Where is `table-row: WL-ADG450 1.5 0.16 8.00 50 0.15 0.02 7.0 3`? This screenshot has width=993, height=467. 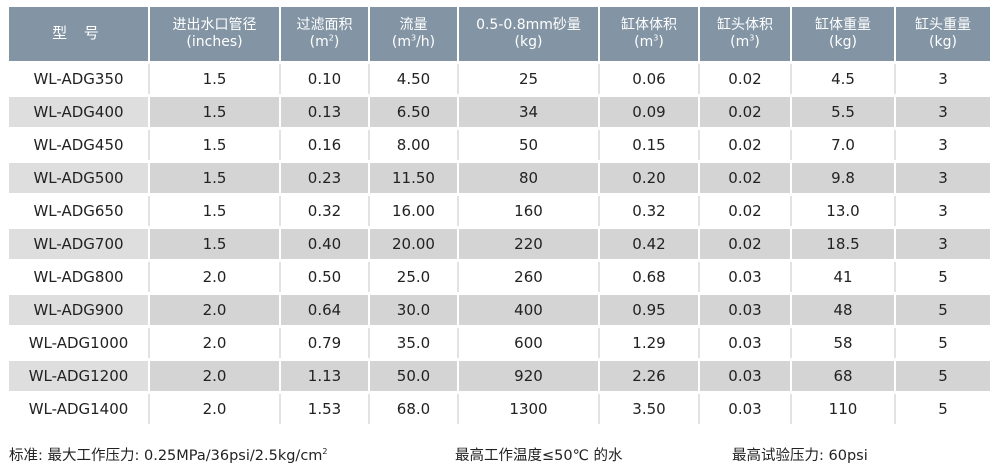
table-row: WL-ADG450 1.5 0.16 8.00 50 0.15 0.02 7.0 3 is located at coordinates (499, 145).